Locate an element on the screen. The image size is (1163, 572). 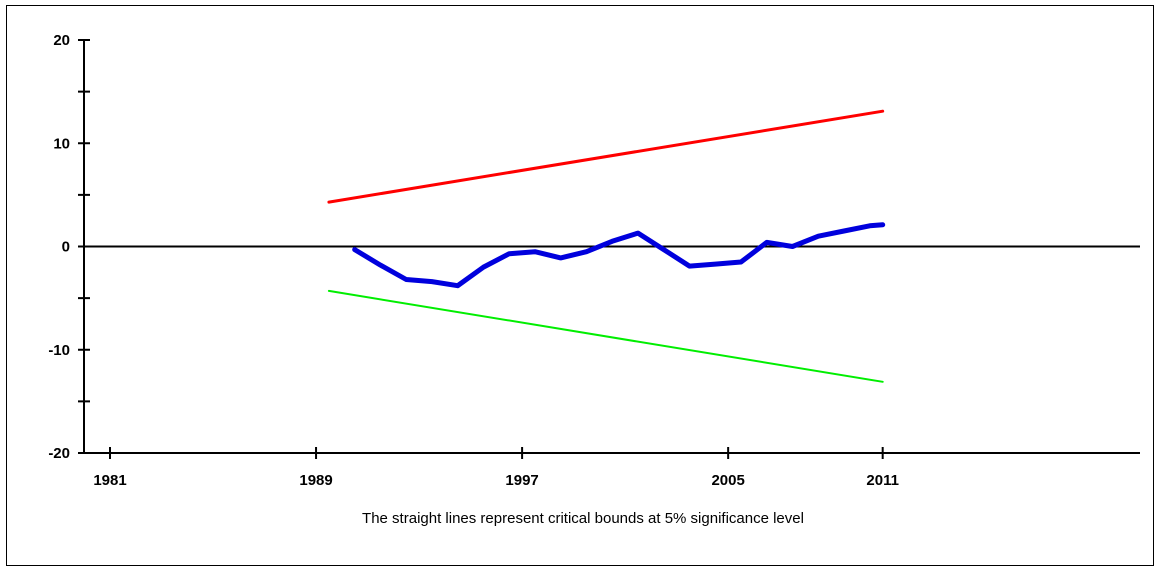
x-tick-label: 1989 is located at coordinates (315, 480).